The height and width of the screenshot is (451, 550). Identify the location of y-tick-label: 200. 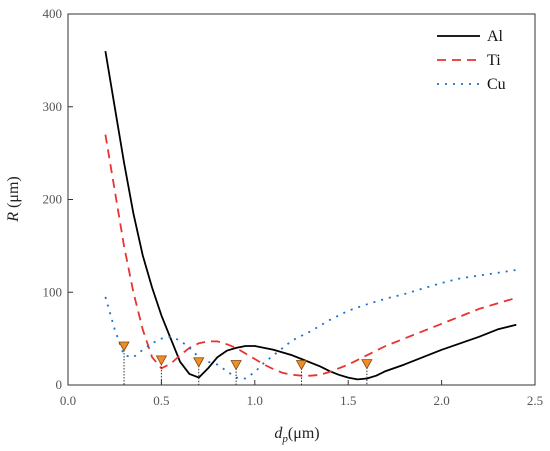
(53, 199).